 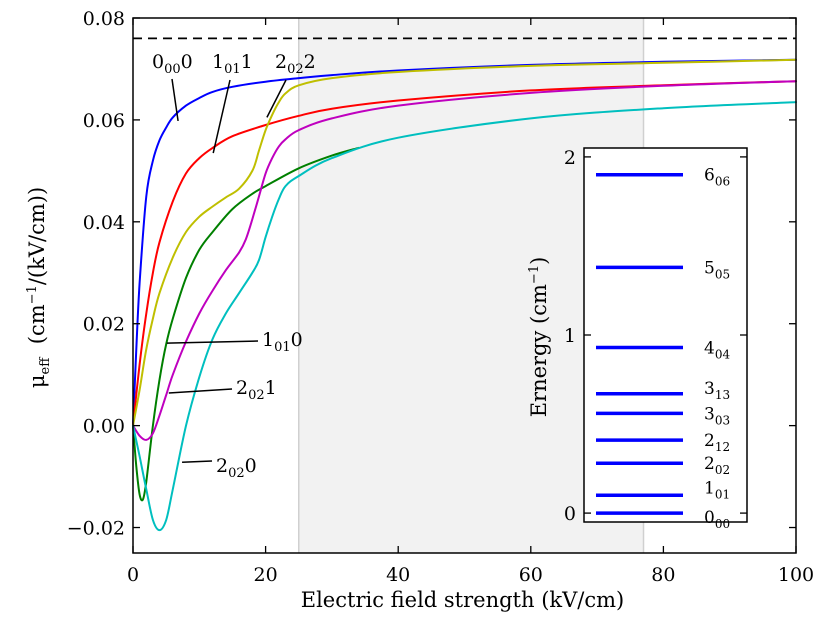 I want to click on energy-level-label-sub: 02, so click(x=722, y=470).